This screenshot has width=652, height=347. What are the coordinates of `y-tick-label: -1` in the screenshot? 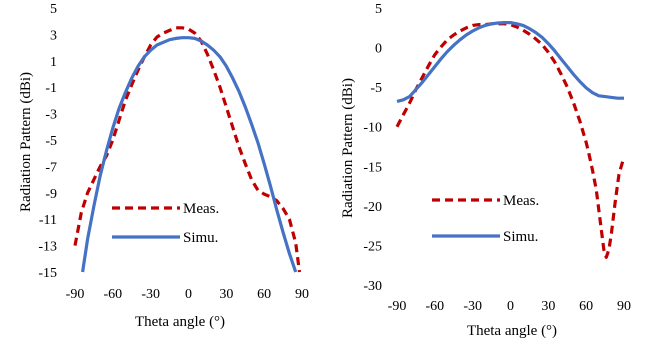 It's located at (51, 88).